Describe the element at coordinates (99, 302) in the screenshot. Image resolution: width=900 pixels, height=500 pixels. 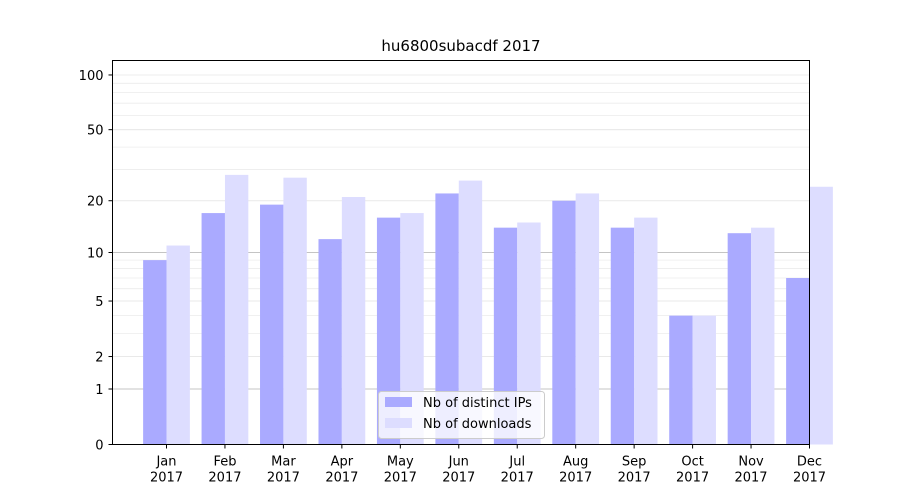
I see `y-tick-label: 5` at that location.